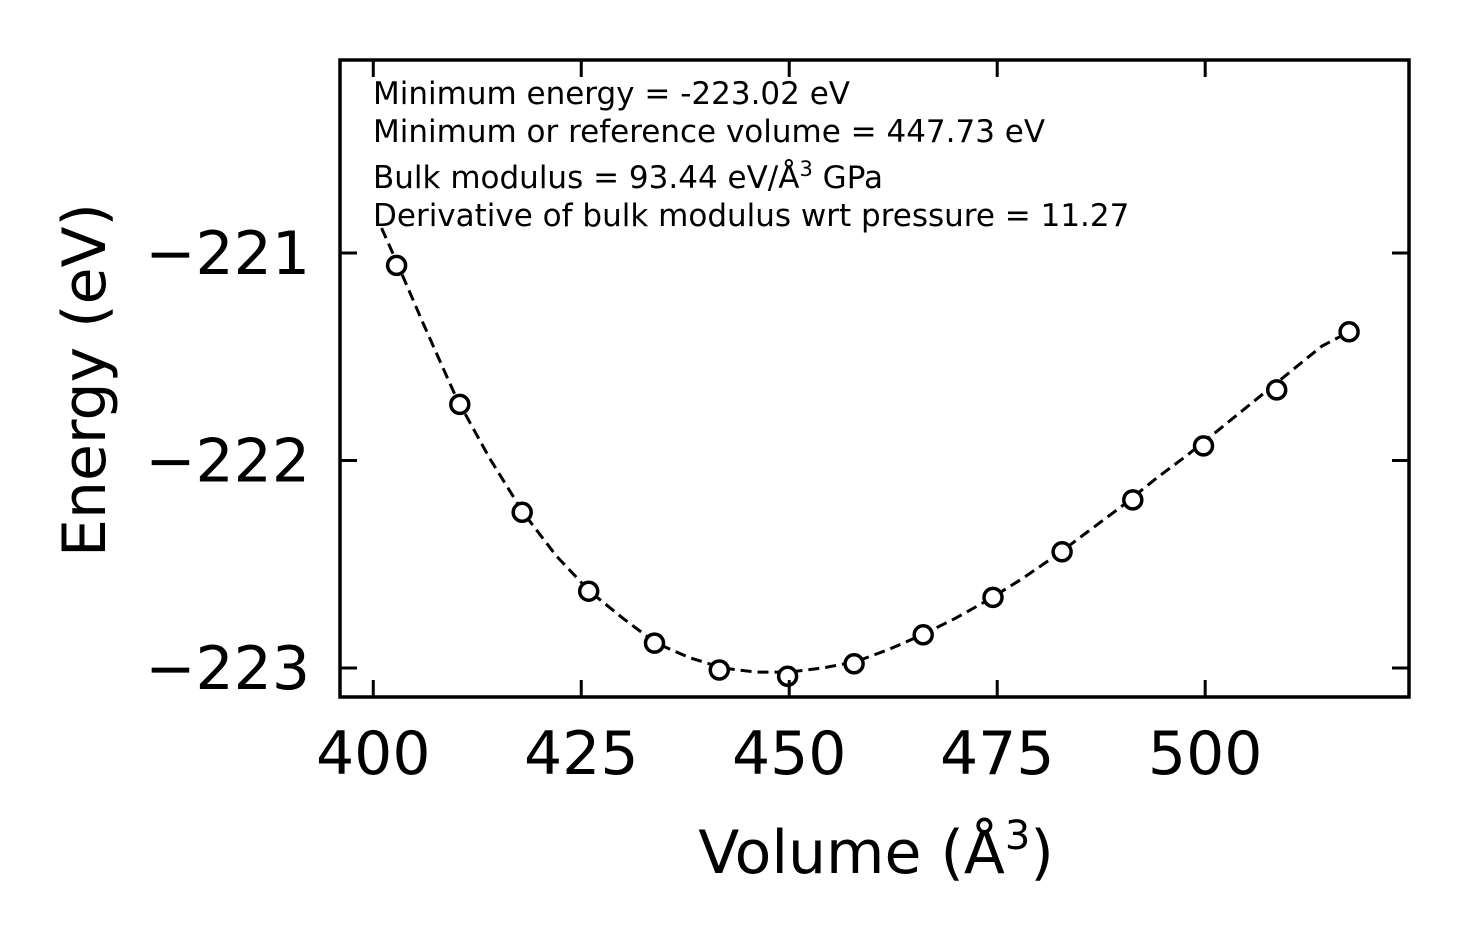  What do you see at coordinates (997, 754) in the screenshot?
I see `x-tick-label: 475` at bounding box center [997, 754].